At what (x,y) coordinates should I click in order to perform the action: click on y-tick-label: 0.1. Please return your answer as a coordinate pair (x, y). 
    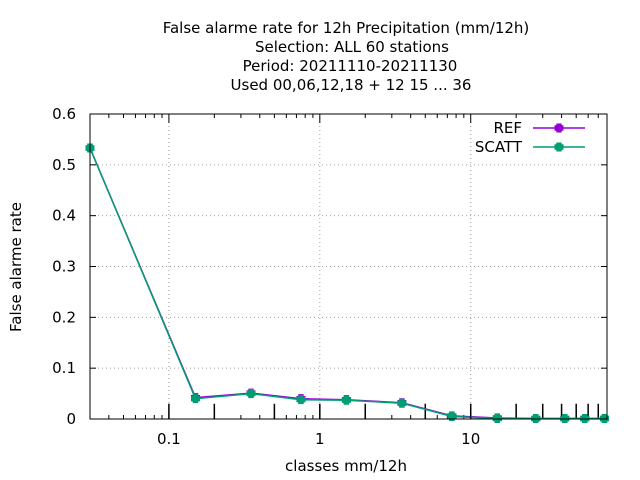
    Looking at the image, I should click on (64, 368).